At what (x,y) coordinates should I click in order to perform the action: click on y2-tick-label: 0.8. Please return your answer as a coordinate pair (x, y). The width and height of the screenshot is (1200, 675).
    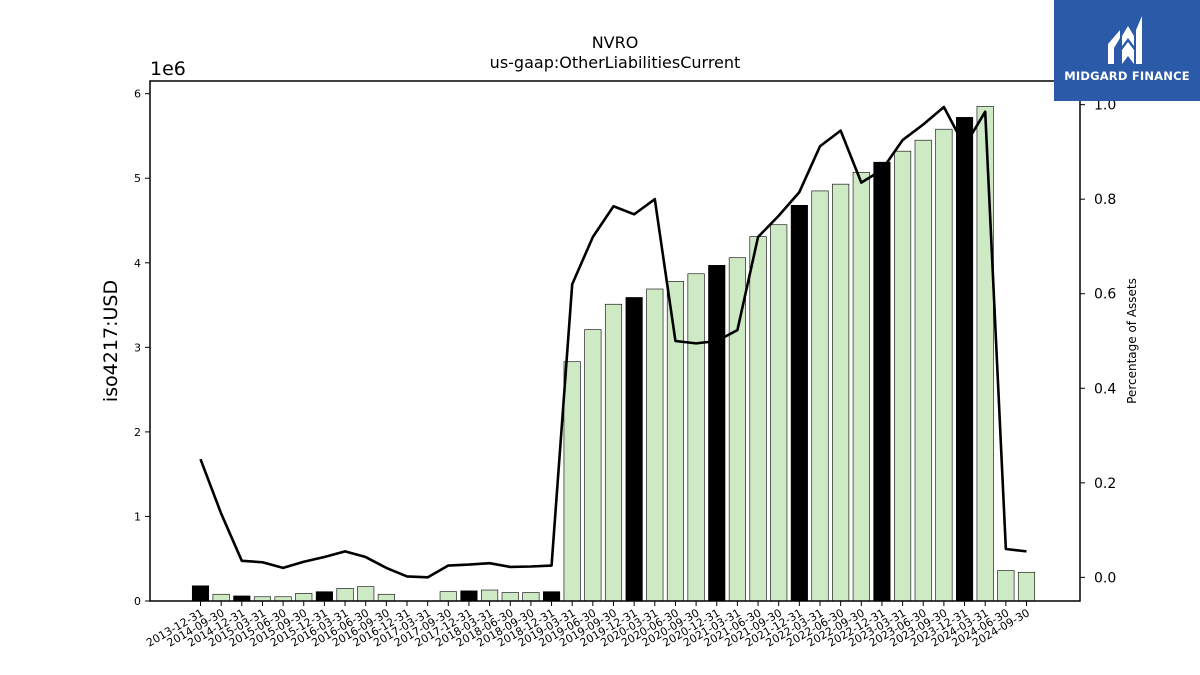
    Looking at the image, I should click on (1105, 200).